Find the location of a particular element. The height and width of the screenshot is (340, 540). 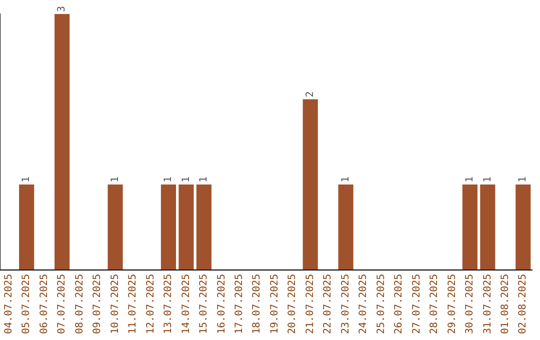

data-label: 3 is located at coordinates (62, 9).